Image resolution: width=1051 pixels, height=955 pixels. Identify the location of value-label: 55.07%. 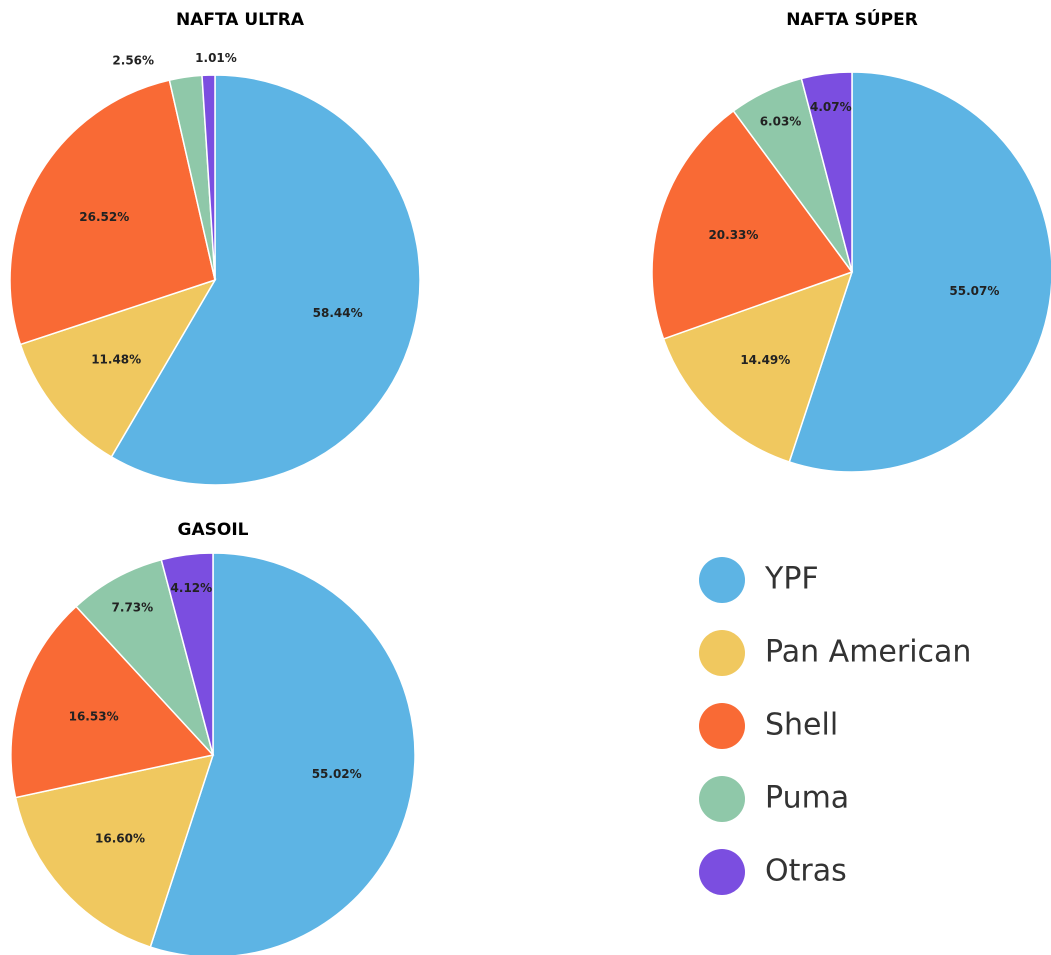
(974, 291).